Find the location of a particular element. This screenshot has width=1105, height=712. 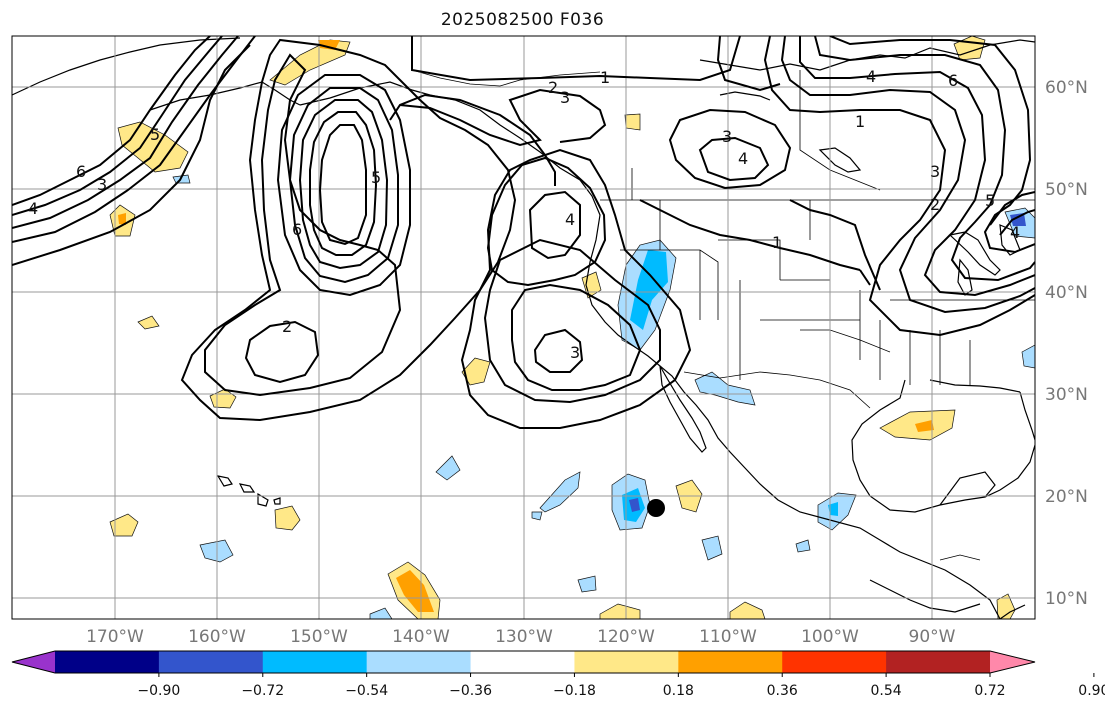

colorbar-tick-label: −0.72 is located at coordinates (262, 691).